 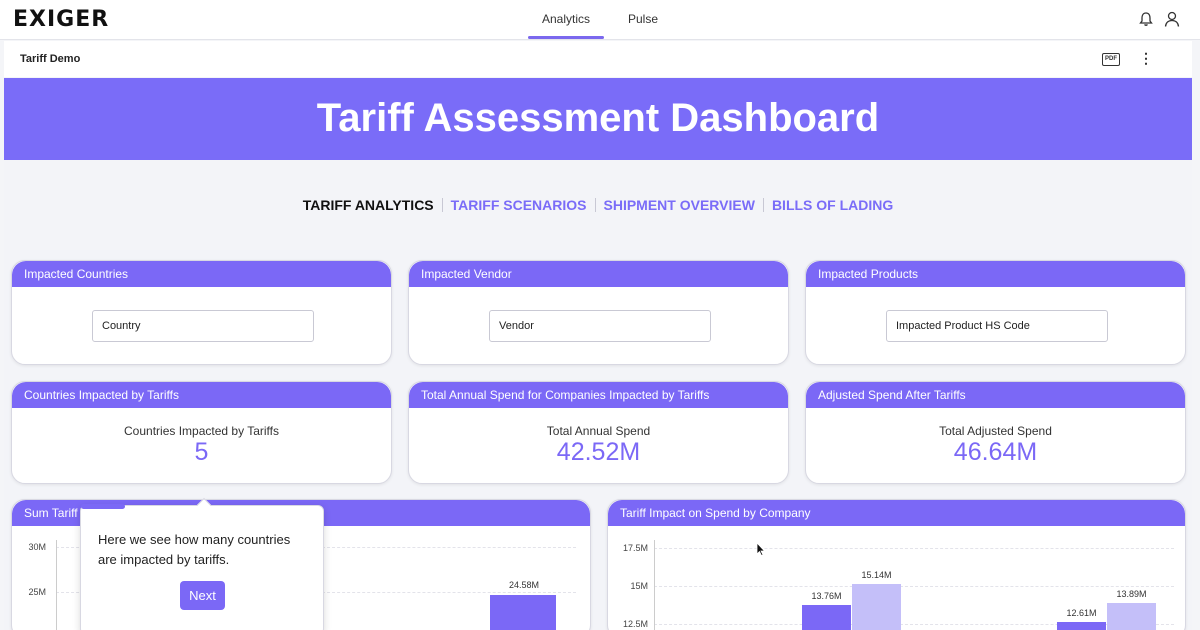 What do you see at coordinates (995, 395) in the screenshot?
I see `card-header: Adjusted Spend After Tariffs` at bounding box center [995, 395].